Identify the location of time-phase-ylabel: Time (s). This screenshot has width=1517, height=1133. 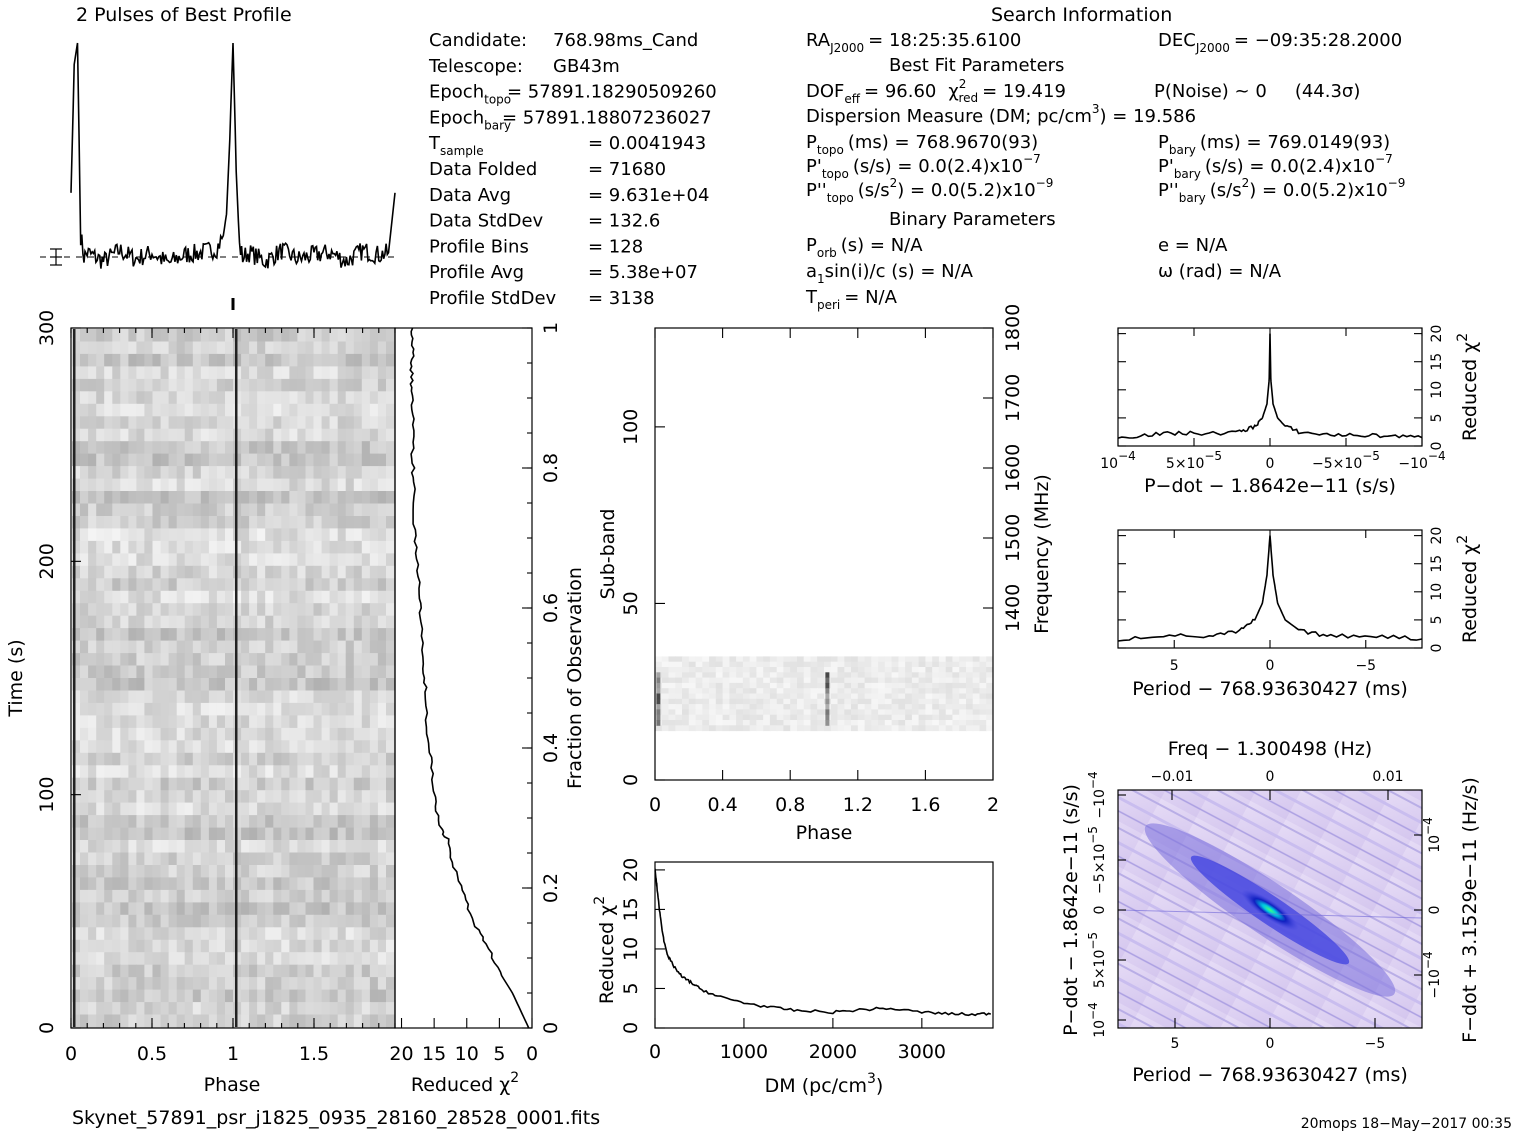
(16, 678).